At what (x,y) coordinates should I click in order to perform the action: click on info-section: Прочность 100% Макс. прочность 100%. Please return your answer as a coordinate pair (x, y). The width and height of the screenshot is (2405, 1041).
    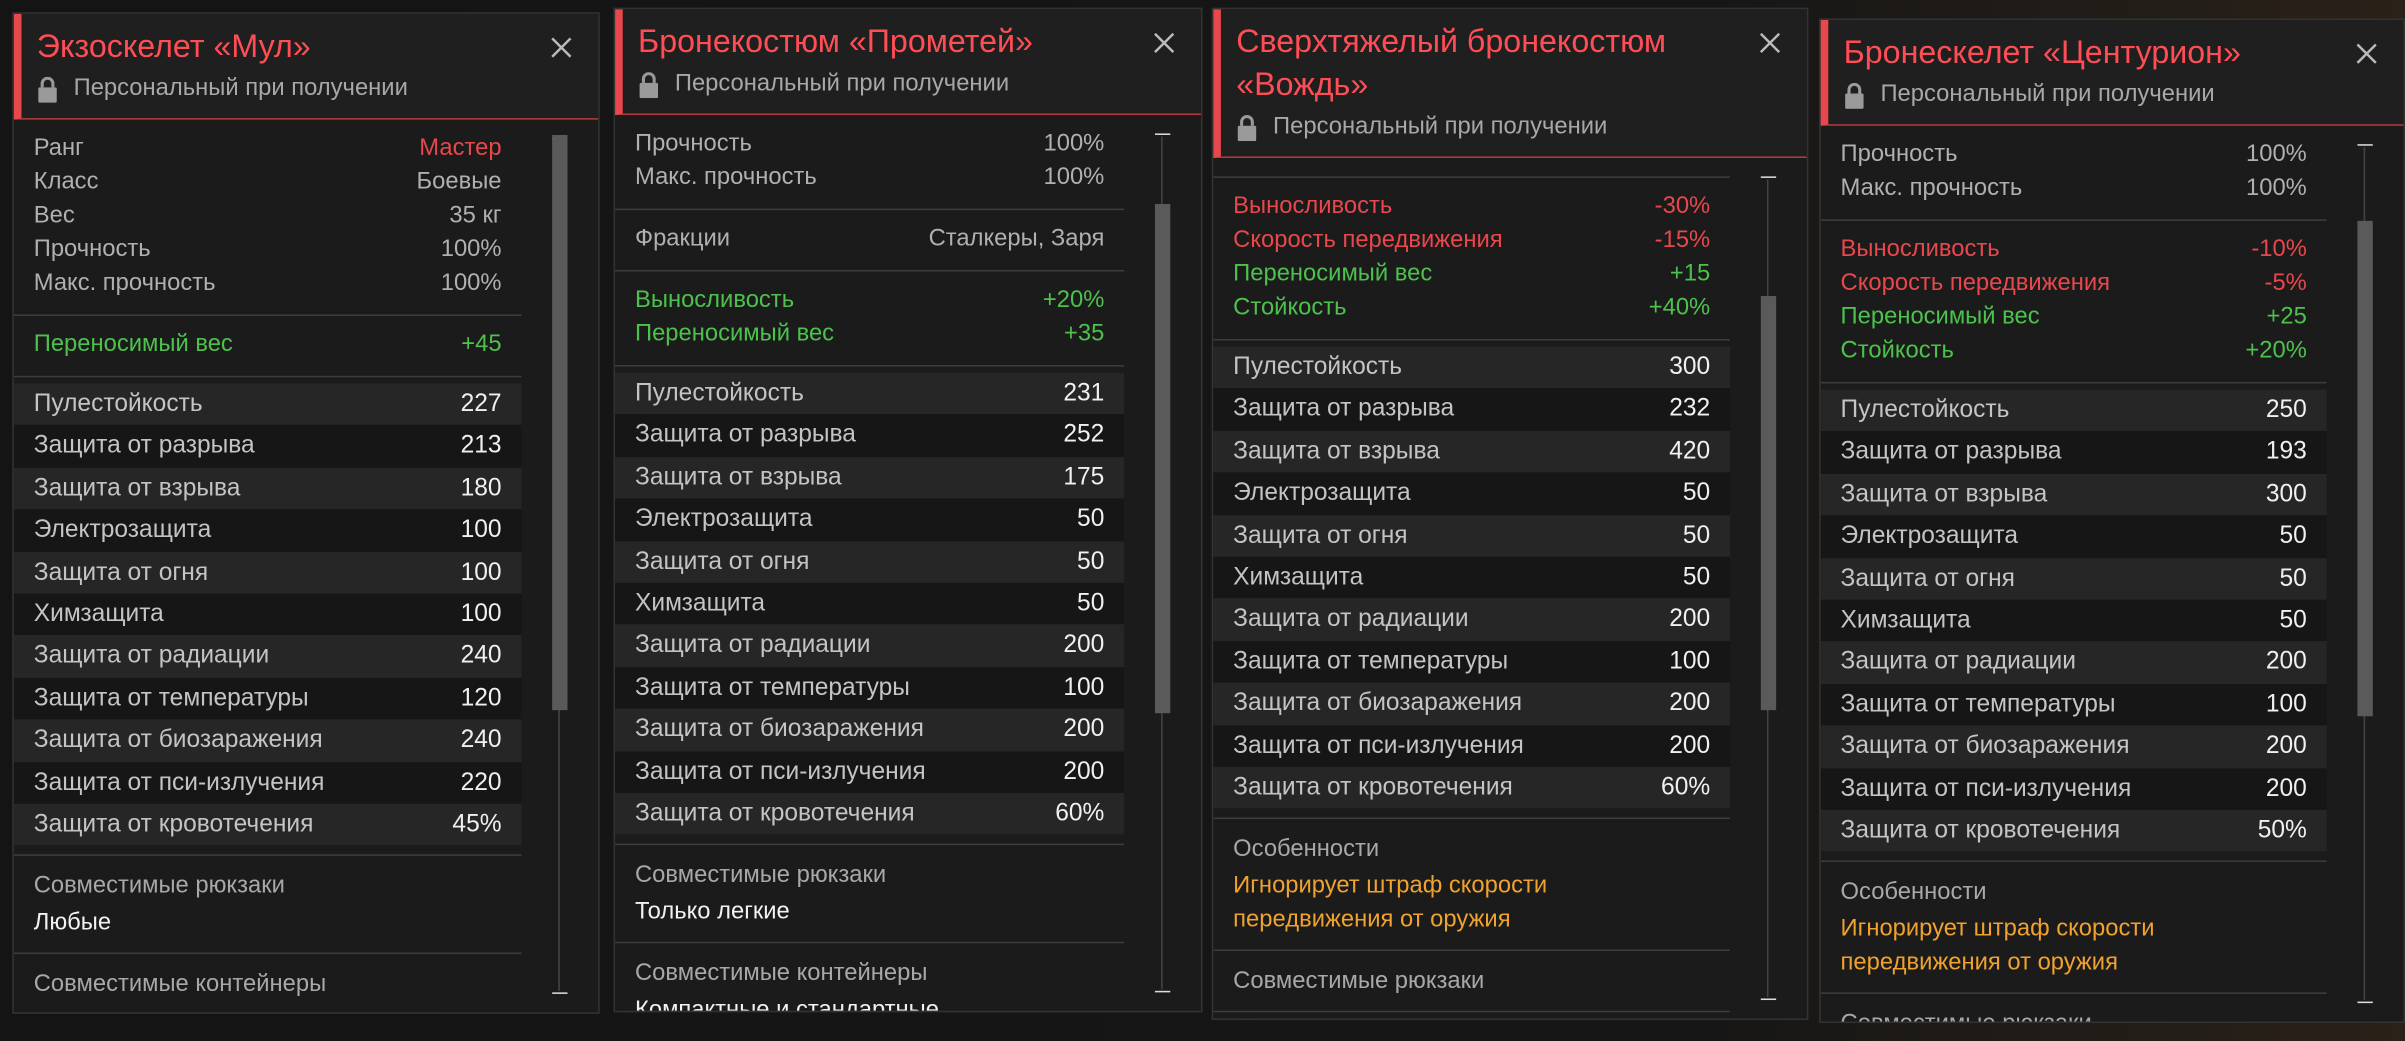
    Looking at the image, I should click on (2073, 173).